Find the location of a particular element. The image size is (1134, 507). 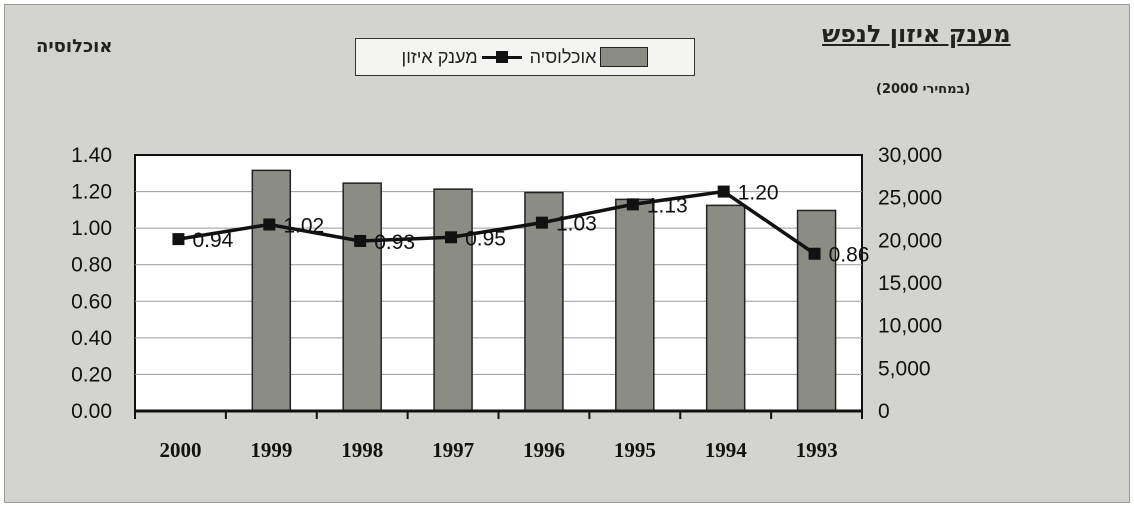

y-right-tick-label: 15,000 is located at coordinates (910, 283).